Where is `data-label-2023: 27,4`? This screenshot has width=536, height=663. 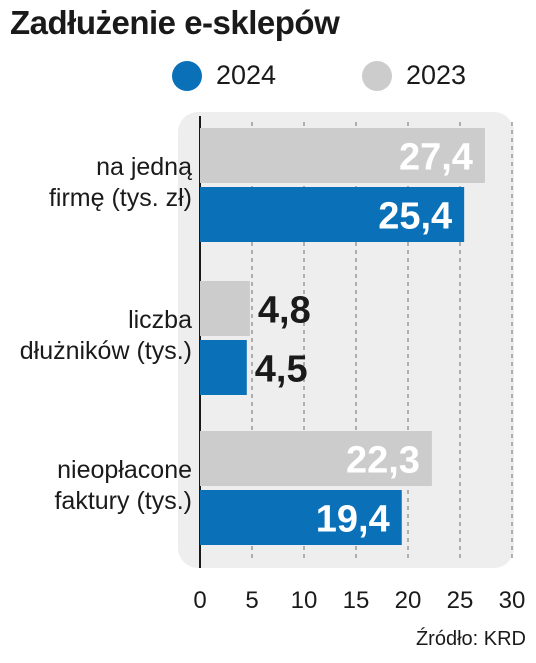
data-label-2023: 27,4 is located at coordinates (436, 158).